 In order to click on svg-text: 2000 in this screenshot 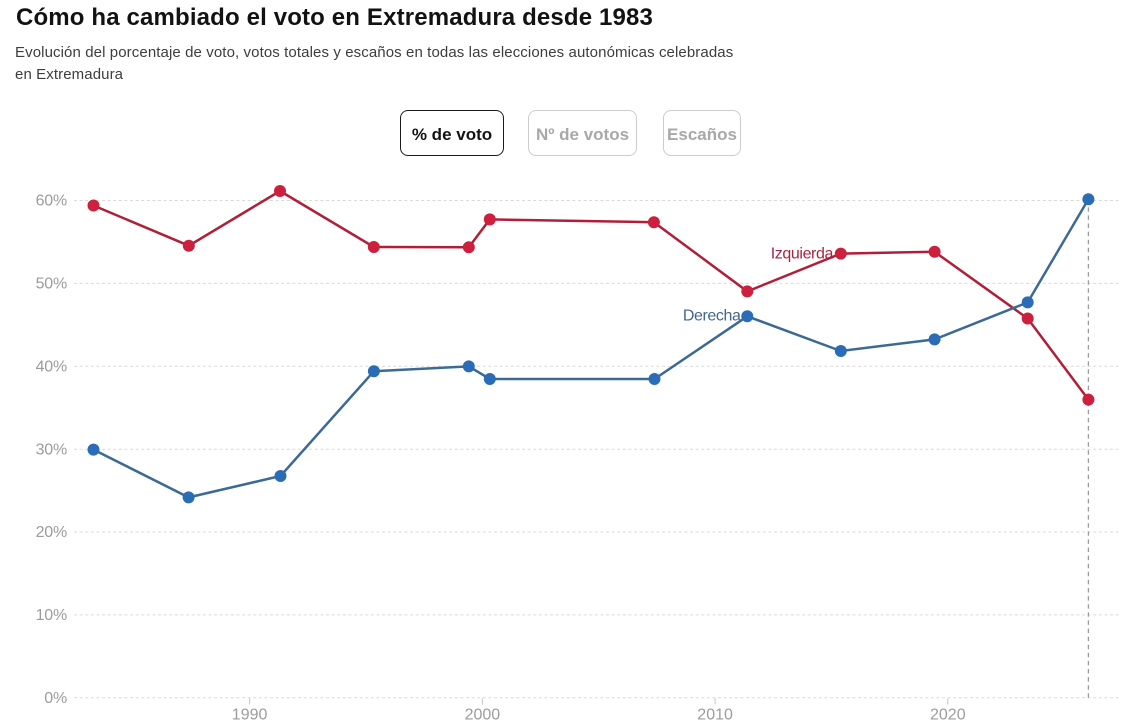, I will do `click(483, 715)`.